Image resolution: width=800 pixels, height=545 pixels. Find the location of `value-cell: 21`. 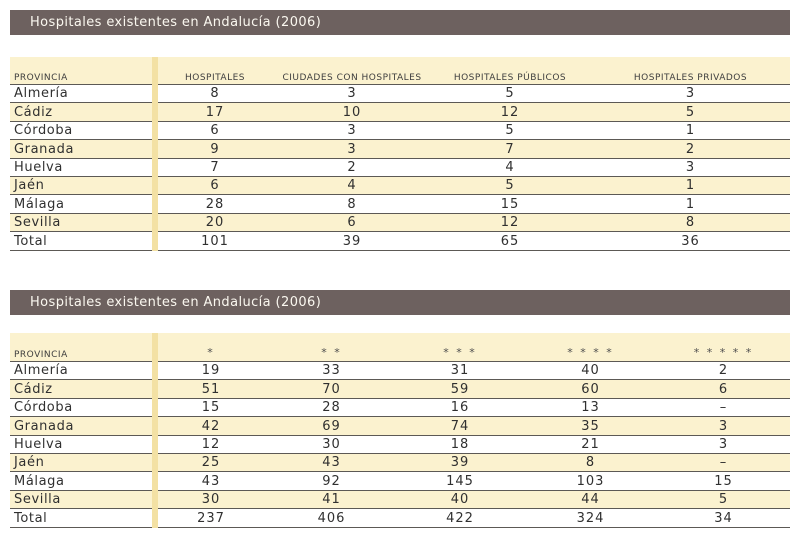

value-cell: 21 is located at coordinates (590, 444).